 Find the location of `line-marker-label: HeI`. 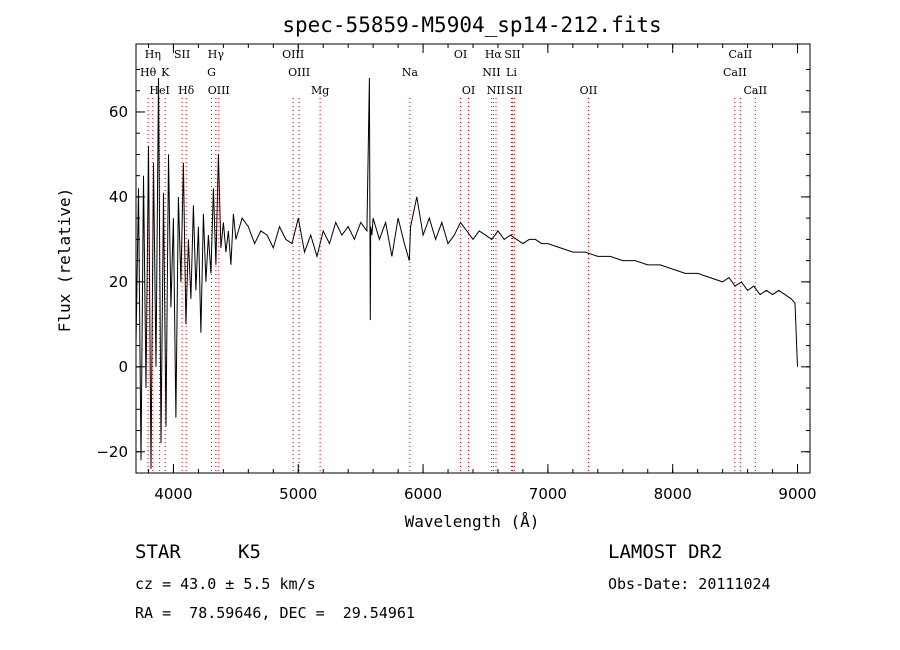

line-marker-label: HeI is located at coordinates (159, 90).